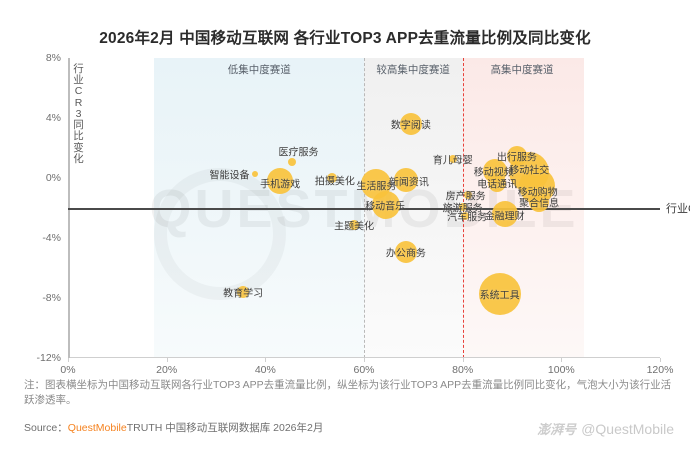  What do you see at coordinates (376, 187) in the screenshot?
I see `bubble-label: 生活服务` at bounding box center [376, 187].